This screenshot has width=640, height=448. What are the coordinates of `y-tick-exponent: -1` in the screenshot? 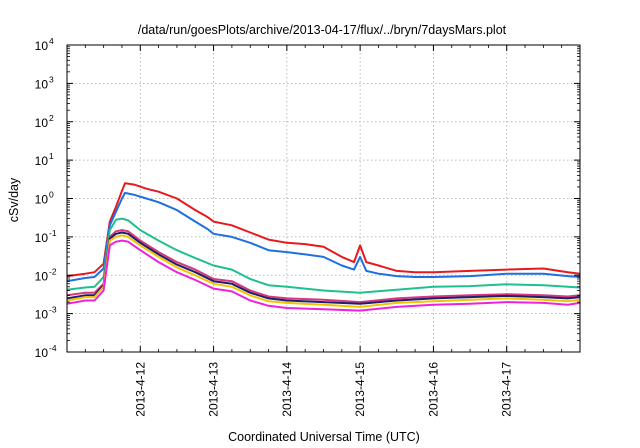 It's located at (53, 233).